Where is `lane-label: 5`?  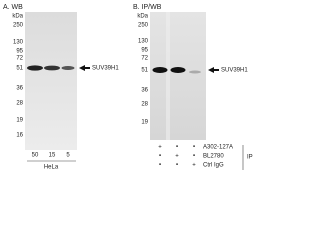 lane-label: 5 is located at coordinates (68, 156).